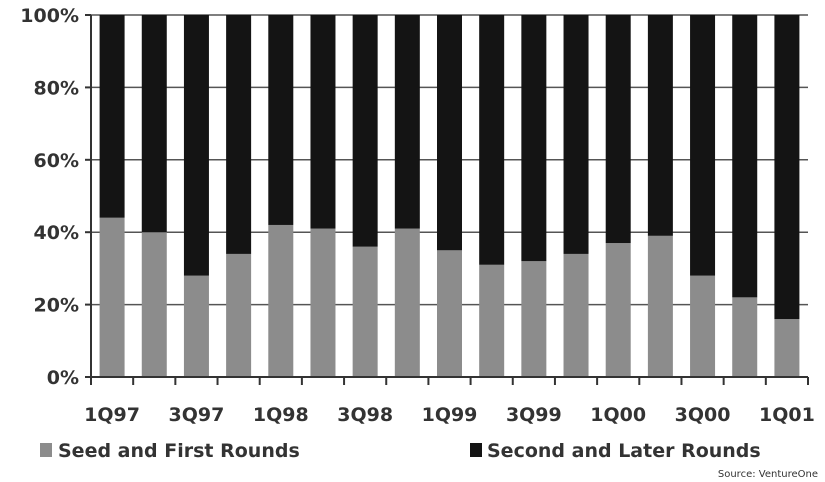  I want to click on x-tick-label: 3Q00, so click(703, 415).